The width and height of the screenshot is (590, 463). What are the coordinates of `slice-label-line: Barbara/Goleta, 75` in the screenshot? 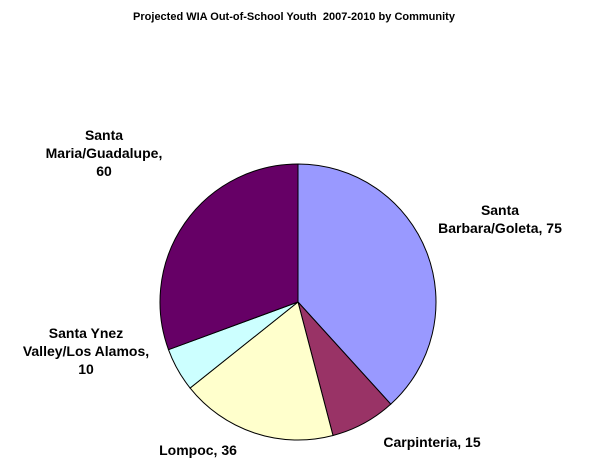 It's located at (500, 228).